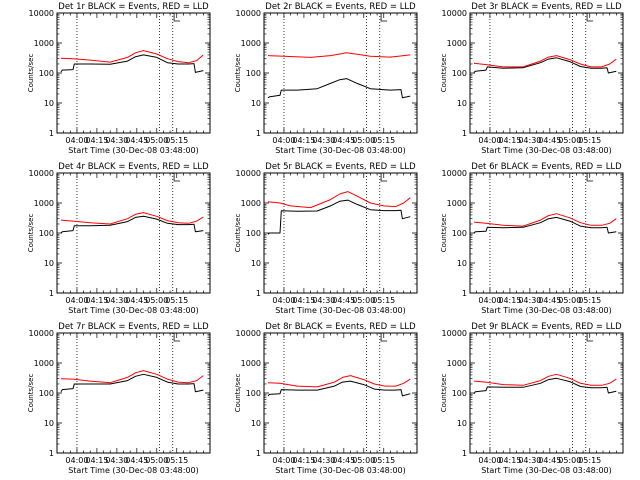 This screenshot has height=480, width=640. What do you see at coordinates (133, 327) in the screenshot?
I see `panel-title: Det 7r BLACK = Events, RED = LLD` at bounding box center [133, 327].